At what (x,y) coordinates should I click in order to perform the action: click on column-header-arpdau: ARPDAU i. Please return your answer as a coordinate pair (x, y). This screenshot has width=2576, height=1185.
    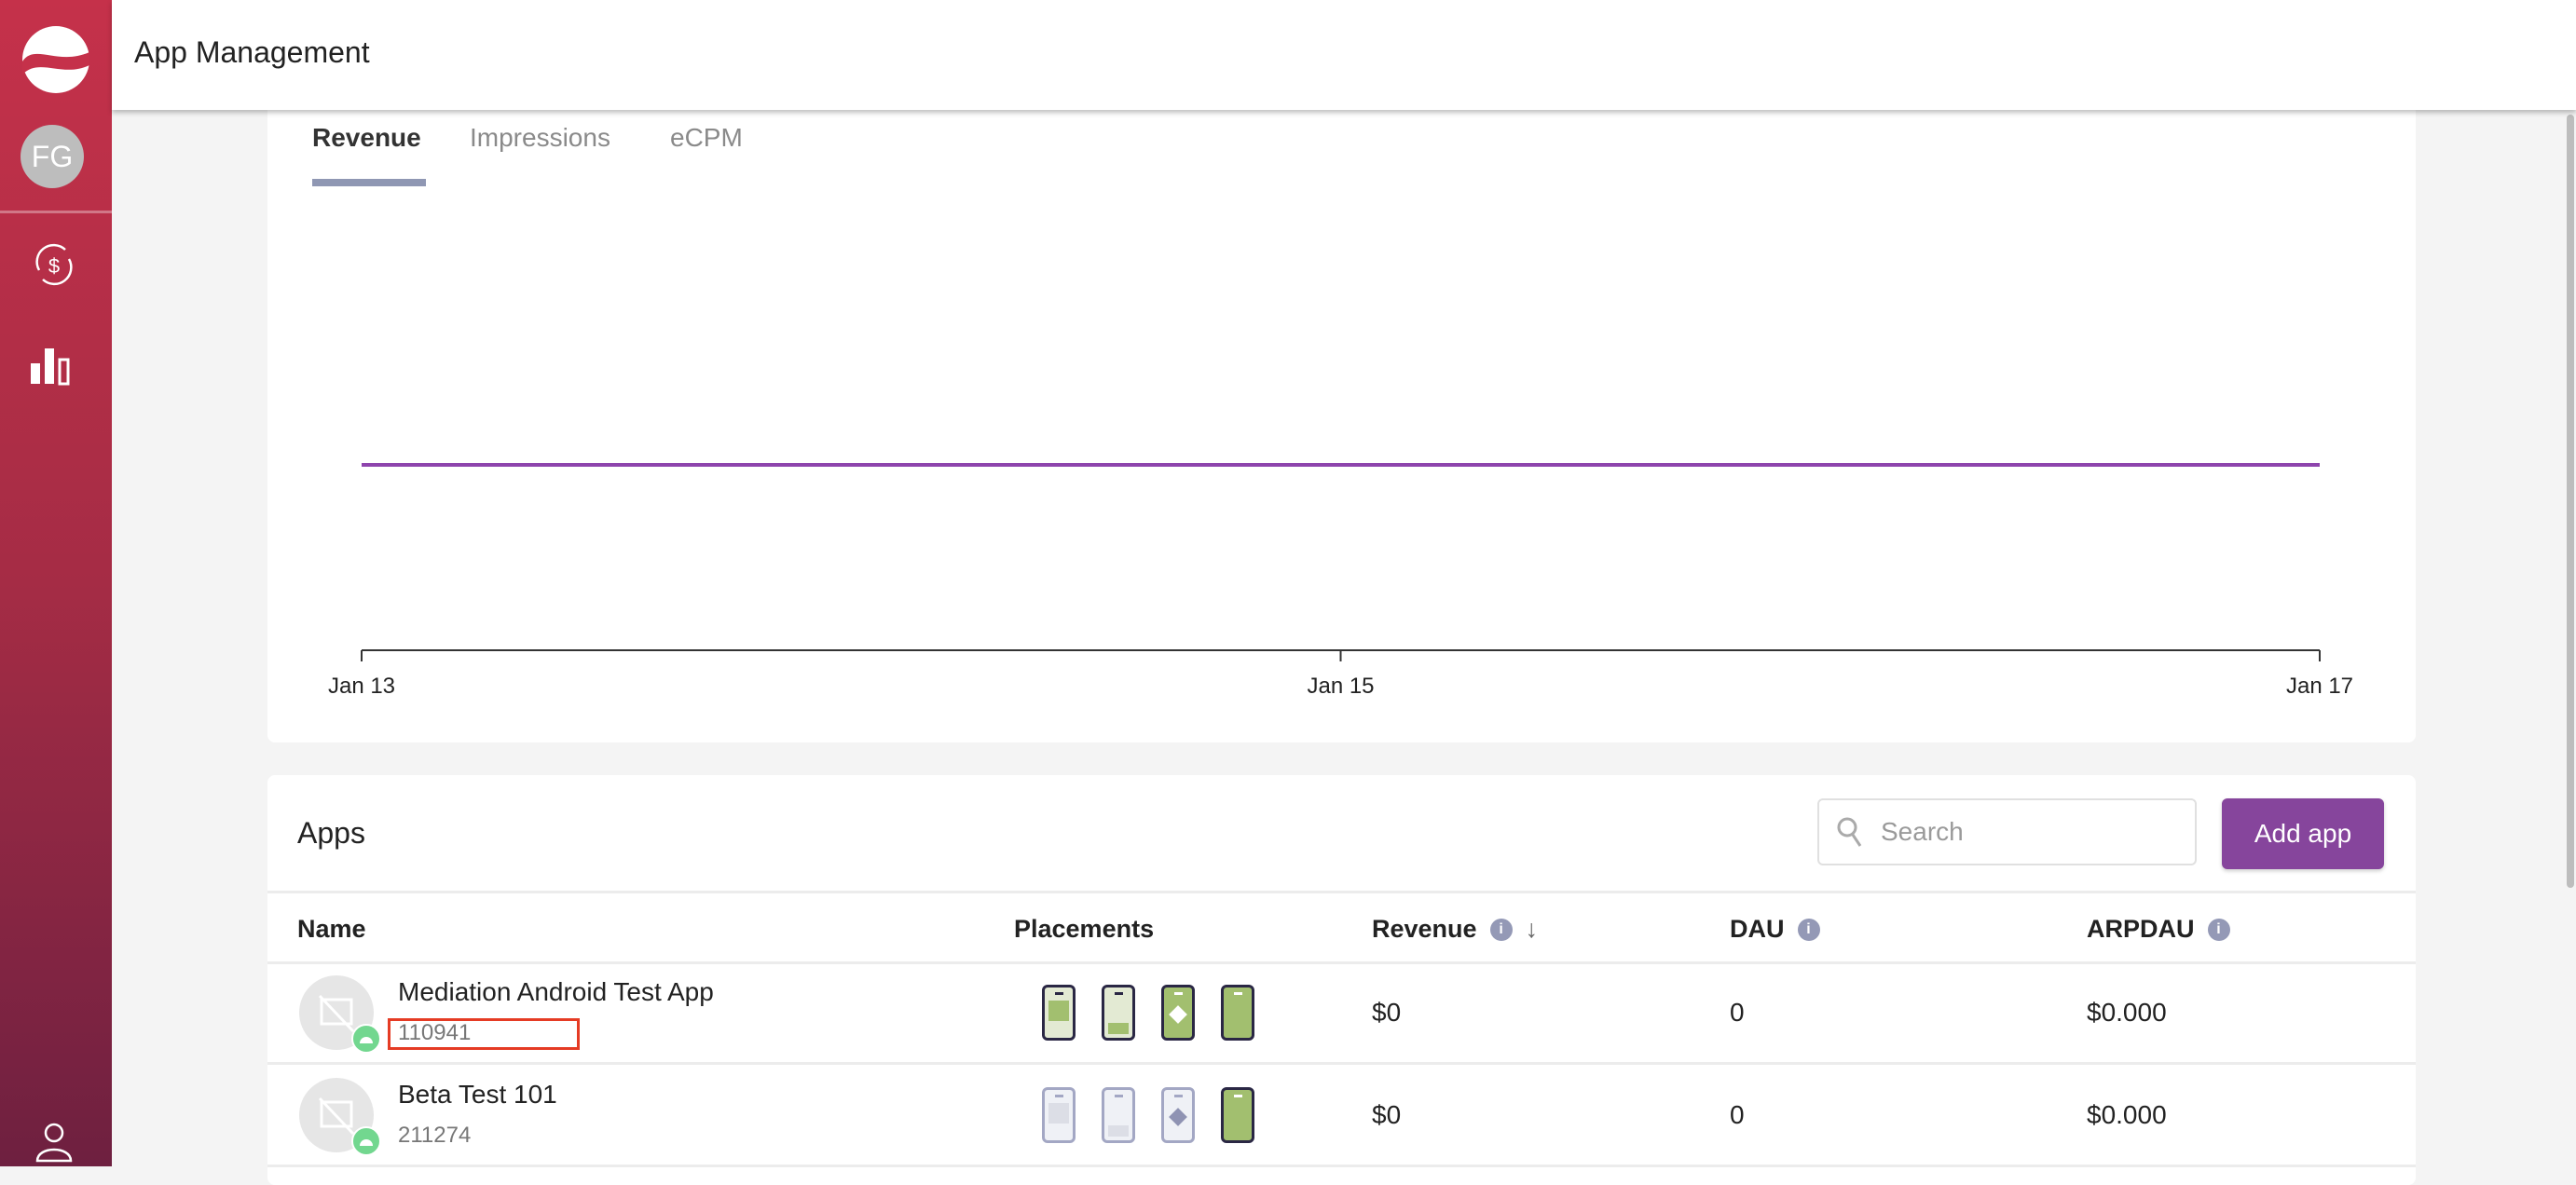
    Looking at the image, I should click on (2158, 929).